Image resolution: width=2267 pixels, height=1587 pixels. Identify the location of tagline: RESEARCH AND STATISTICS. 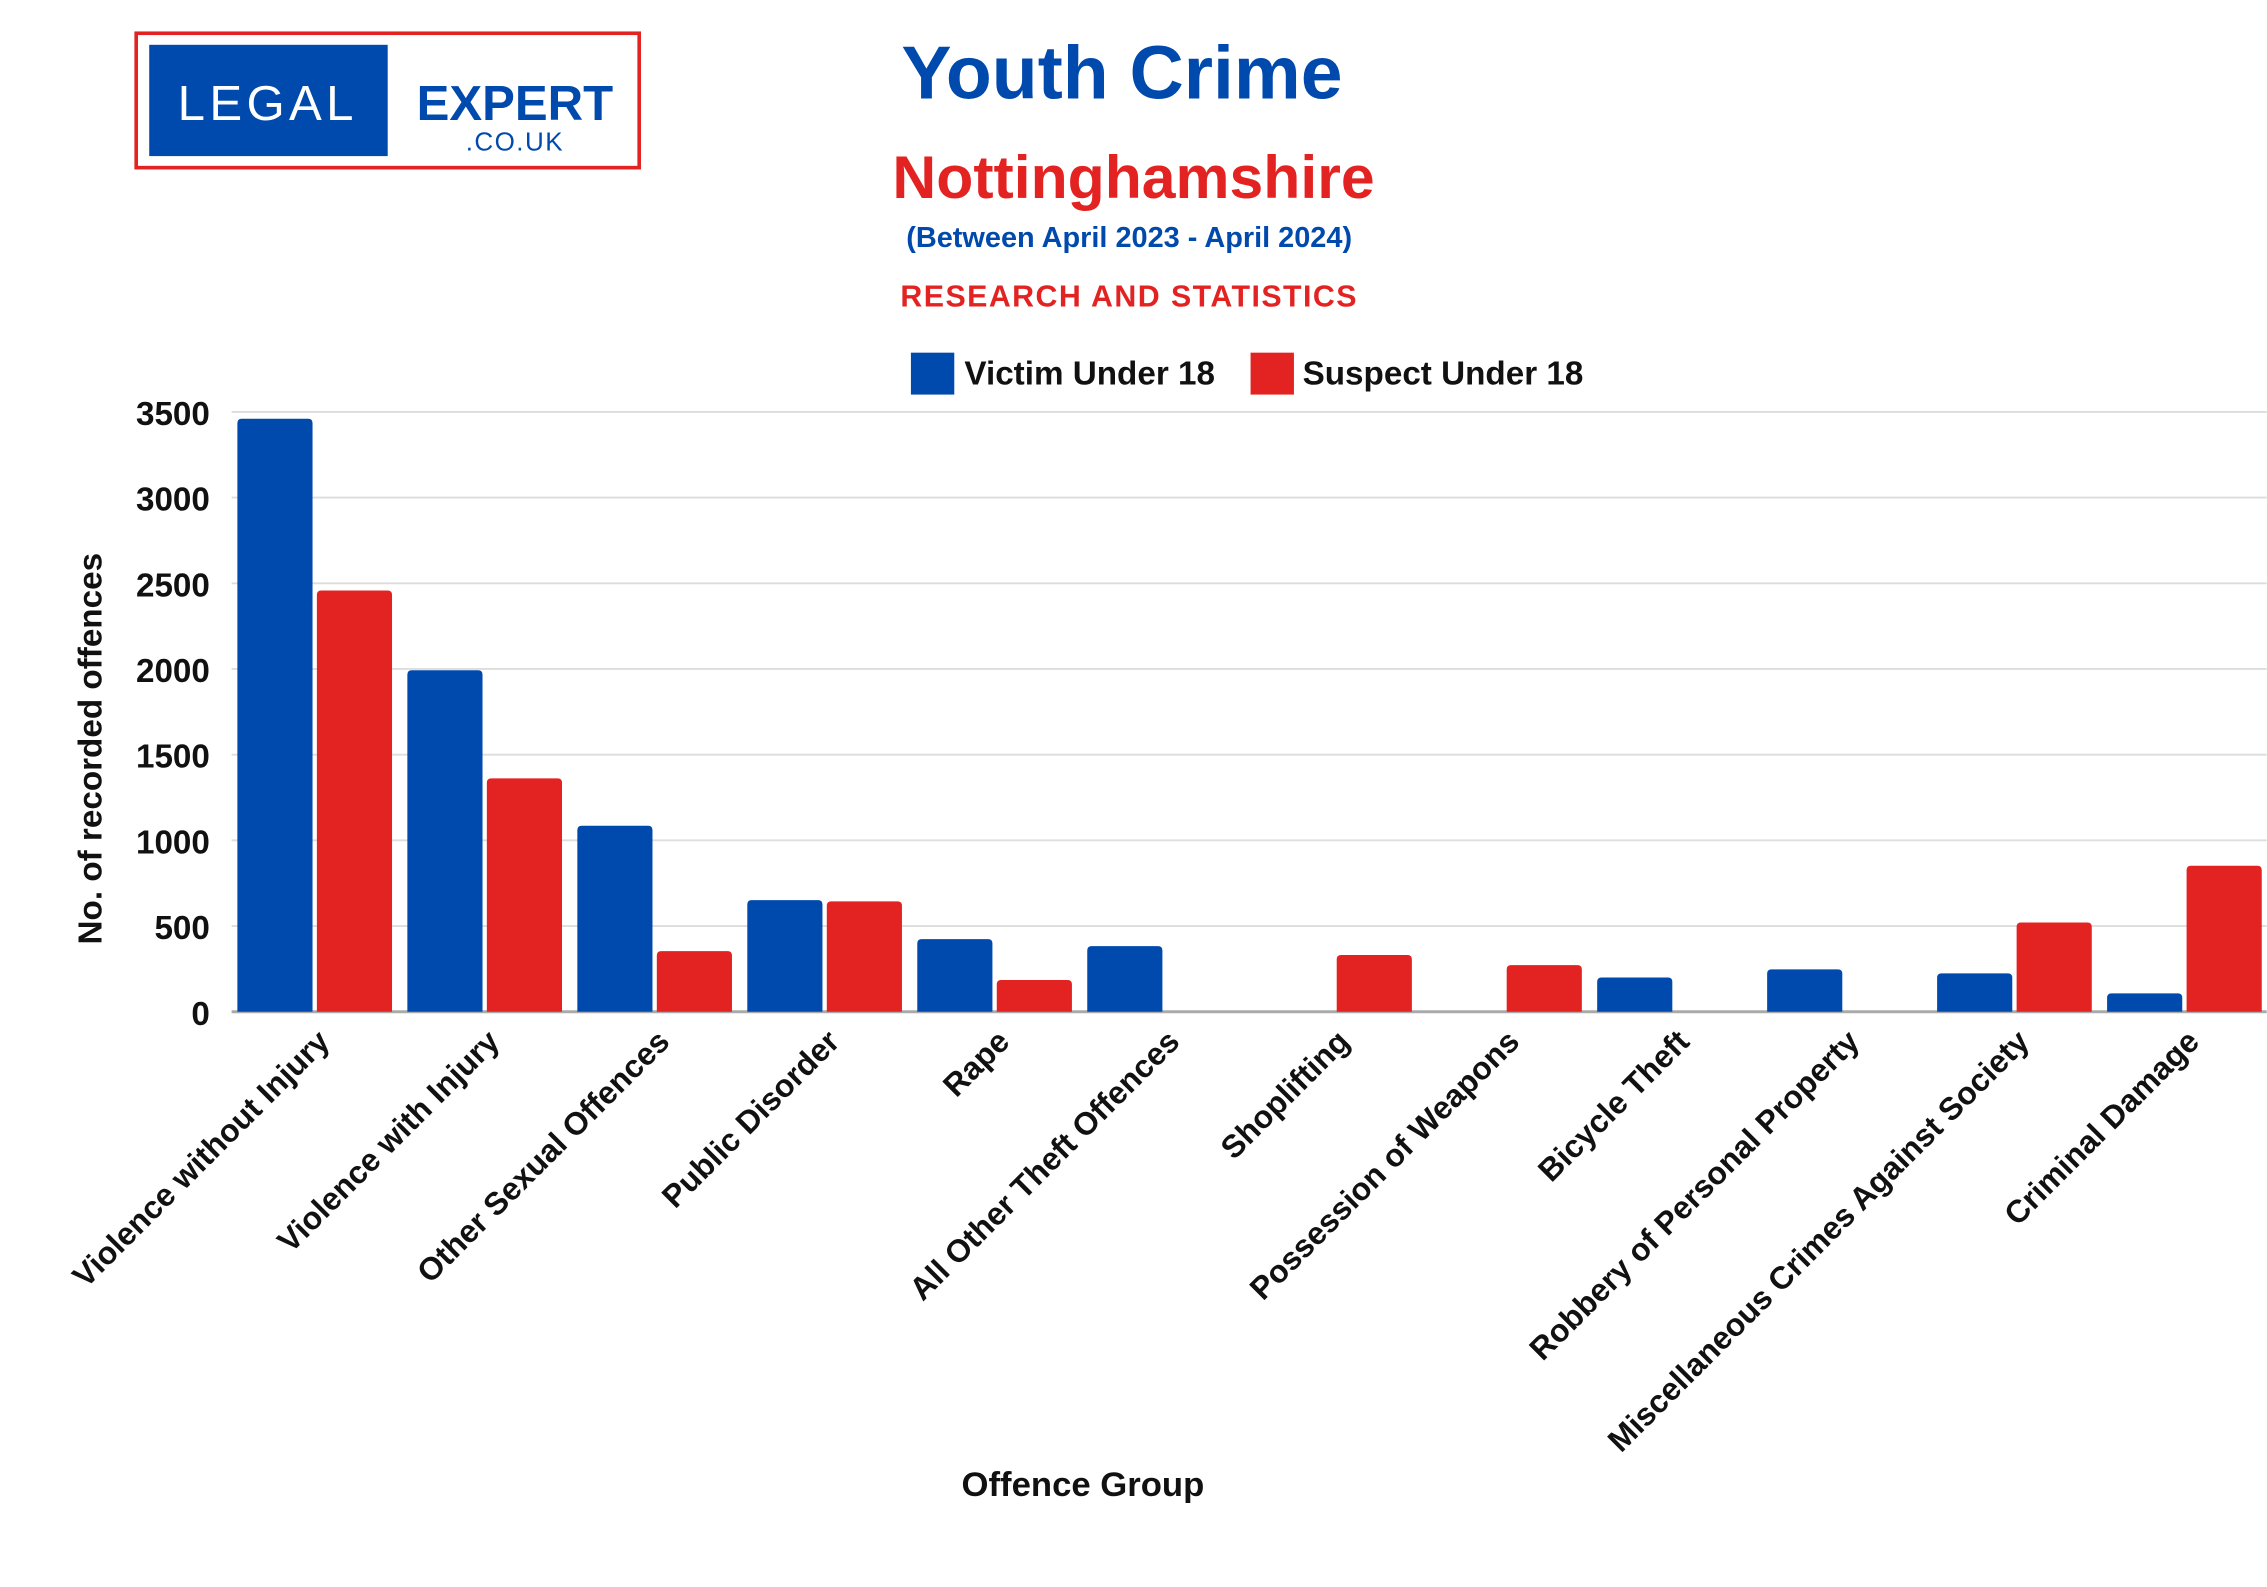
(1129, 296).